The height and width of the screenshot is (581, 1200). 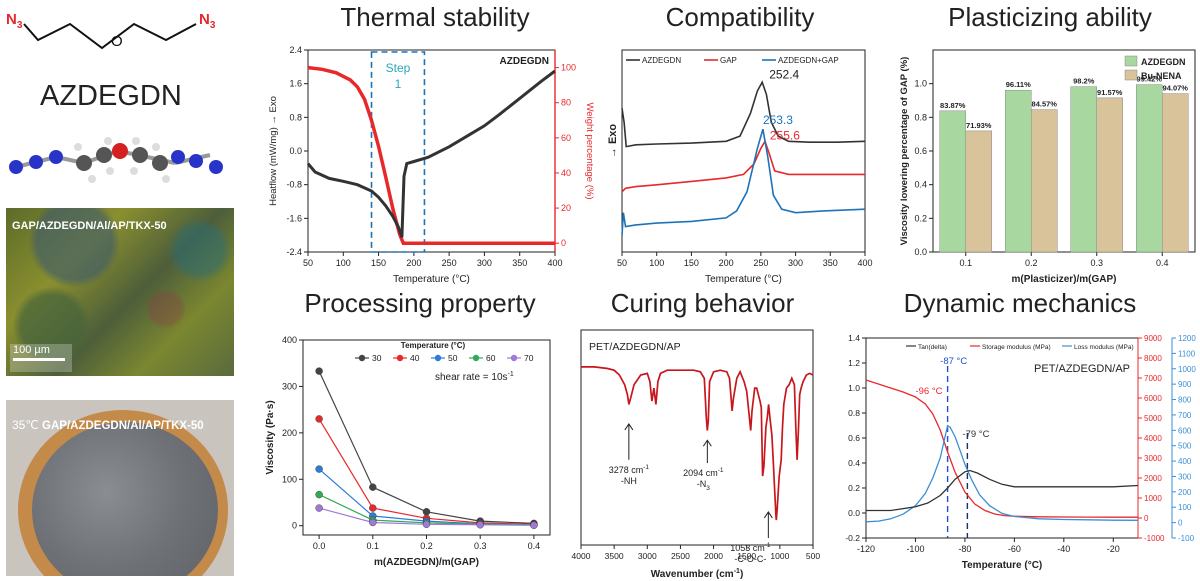 I want to click on compat-xtick-label: 50, so click(x=622, y=263).